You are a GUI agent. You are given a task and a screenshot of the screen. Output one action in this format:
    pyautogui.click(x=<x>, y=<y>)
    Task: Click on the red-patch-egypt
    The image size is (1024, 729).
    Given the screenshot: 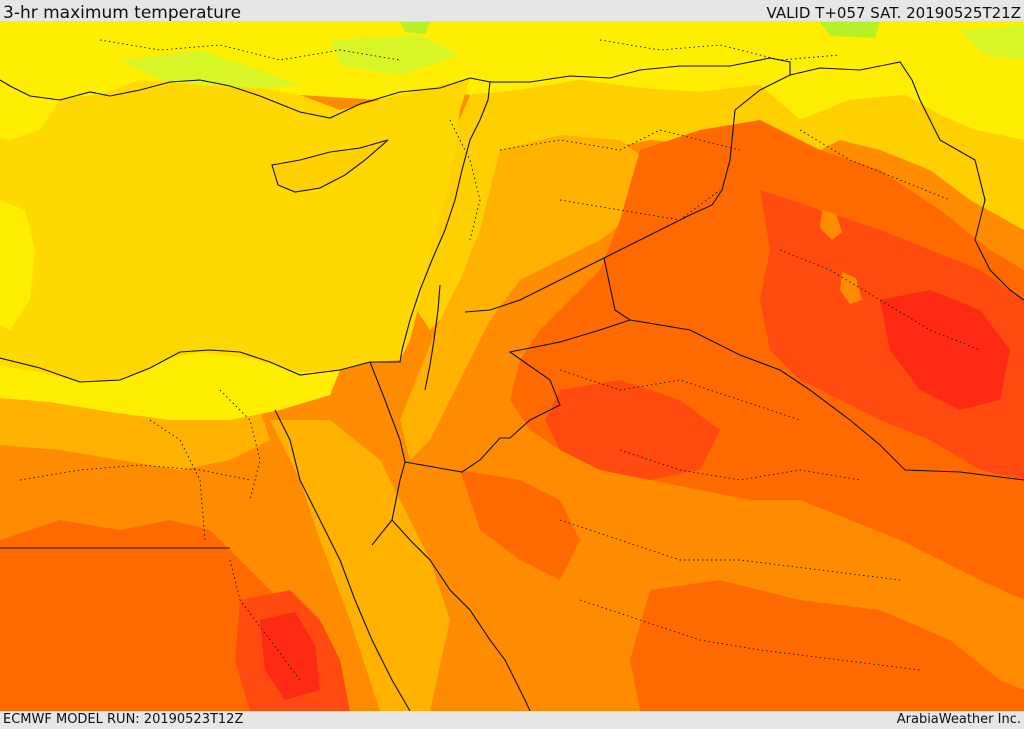 What is the action you would take?
    pyautogui.click(x=290, y=656)
    